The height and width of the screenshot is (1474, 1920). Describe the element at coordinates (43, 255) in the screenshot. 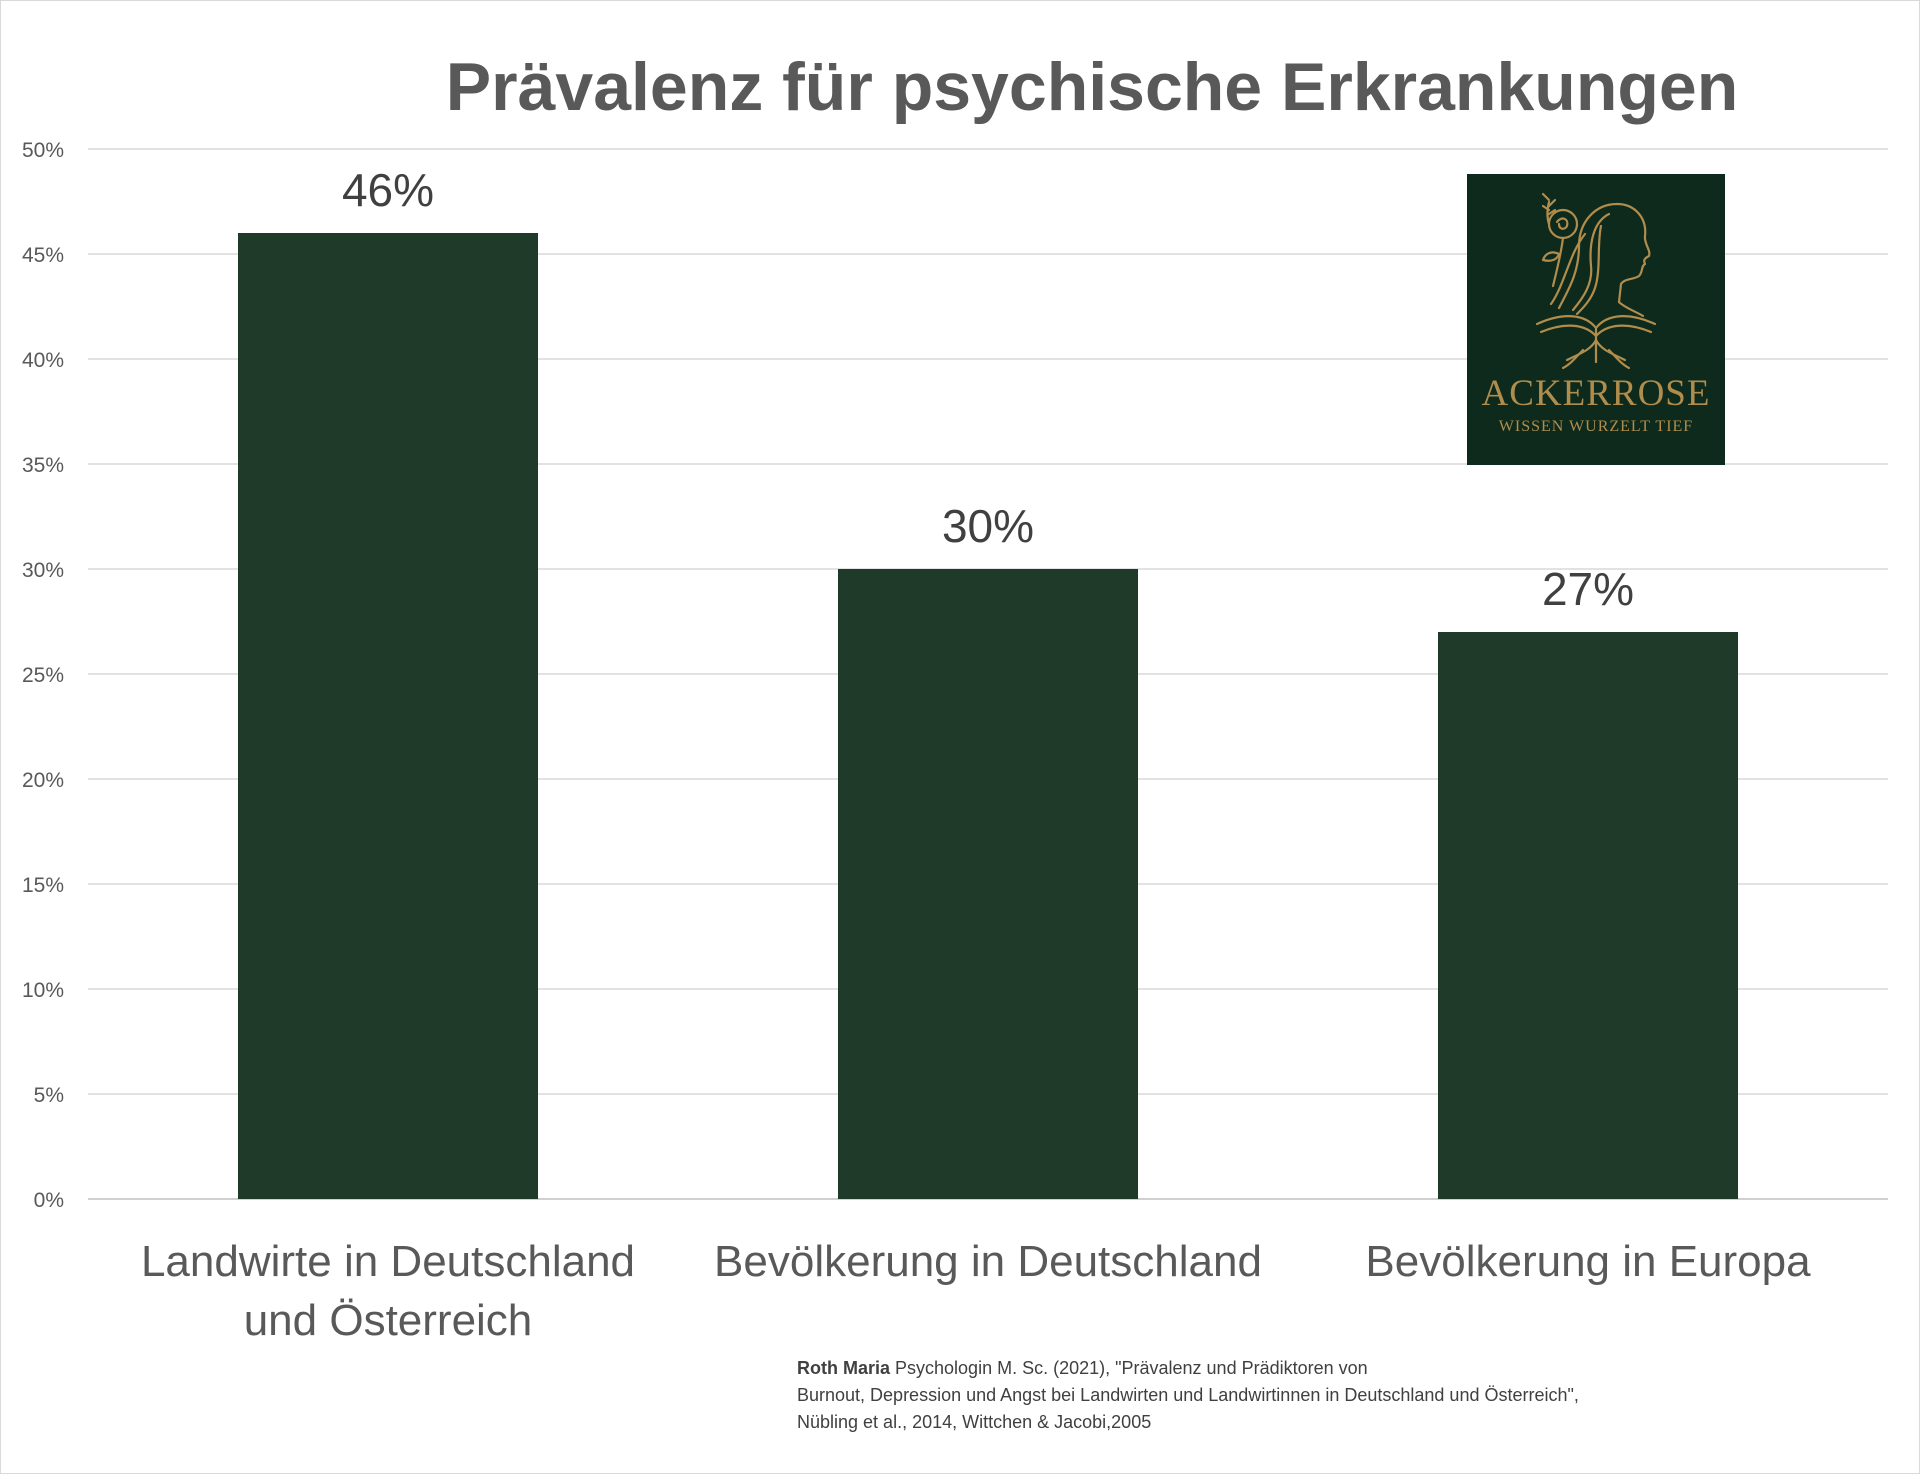

I see `y-tick-label: 45%` at that location.